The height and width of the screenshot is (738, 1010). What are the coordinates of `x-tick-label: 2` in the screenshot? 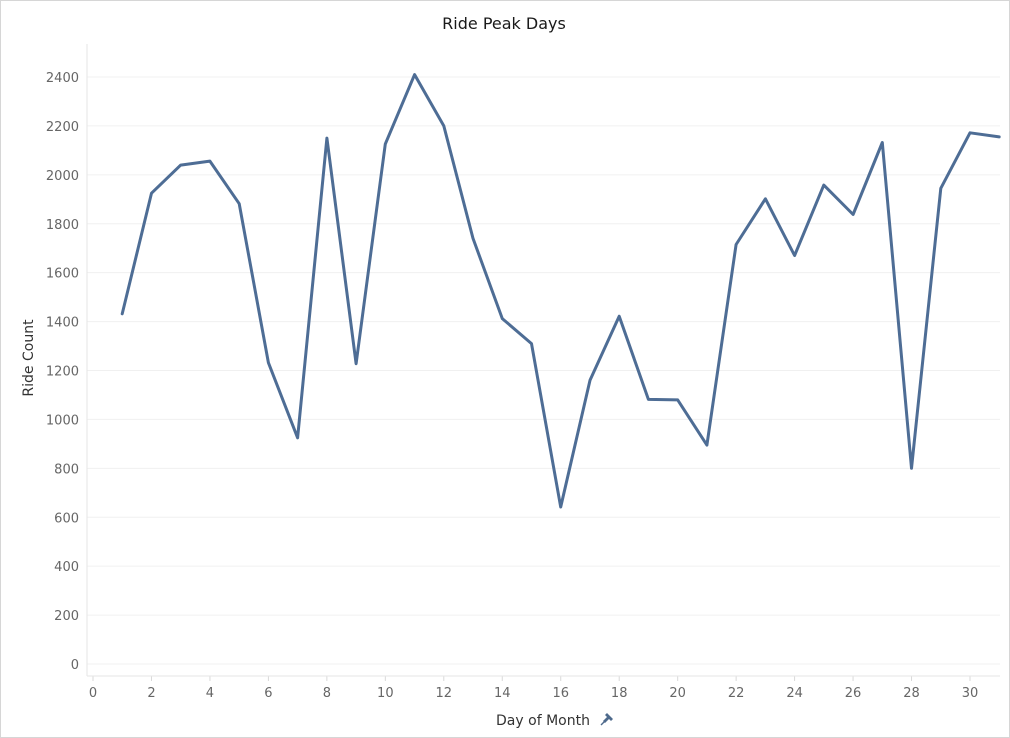 It's located at (151, 693).